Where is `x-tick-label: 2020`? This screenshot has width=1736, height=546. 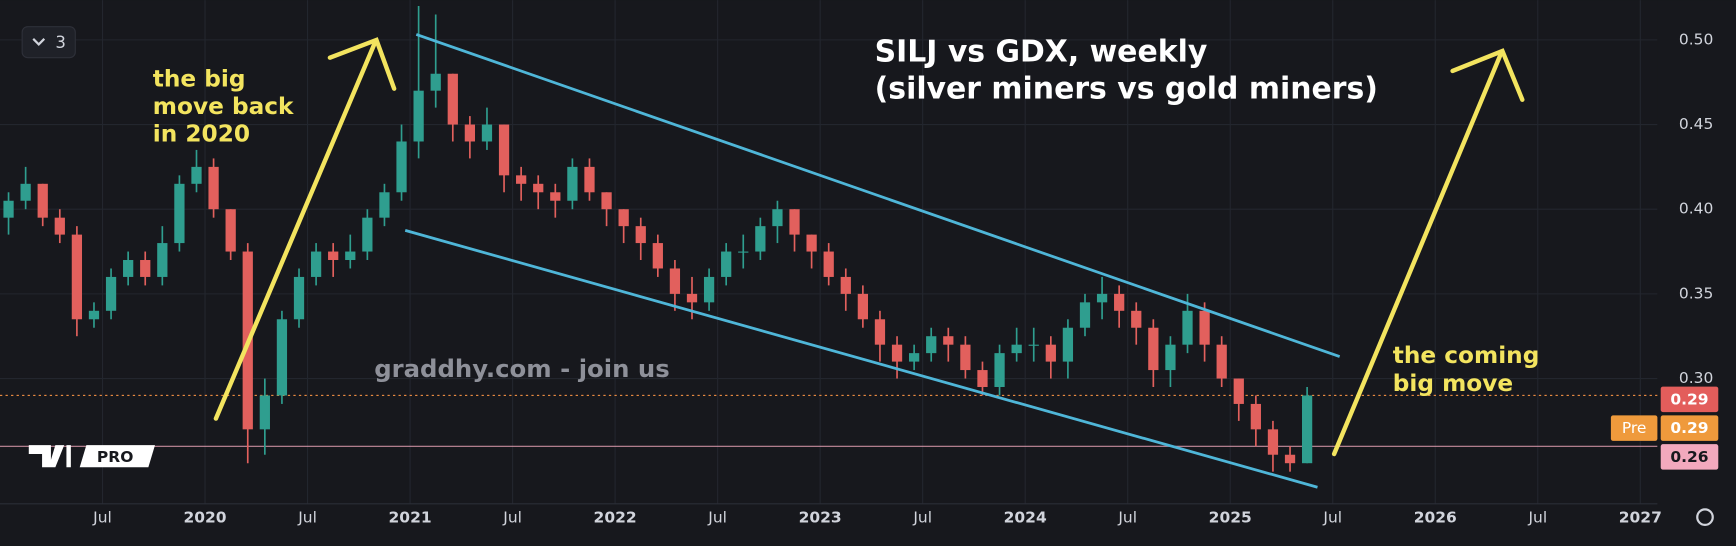
x-tick-label: 2020 is located at coordinates (204, 518).